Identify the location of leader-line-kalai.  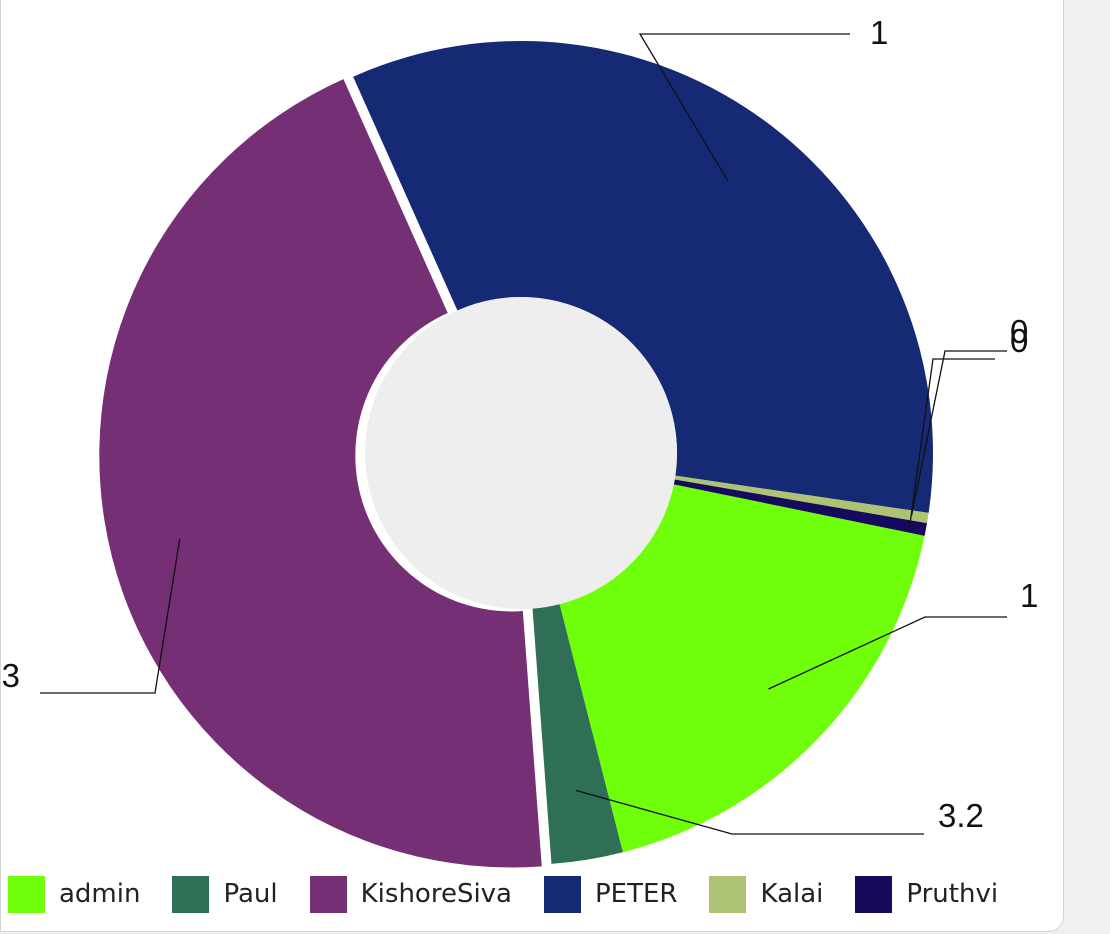
(958, 433).